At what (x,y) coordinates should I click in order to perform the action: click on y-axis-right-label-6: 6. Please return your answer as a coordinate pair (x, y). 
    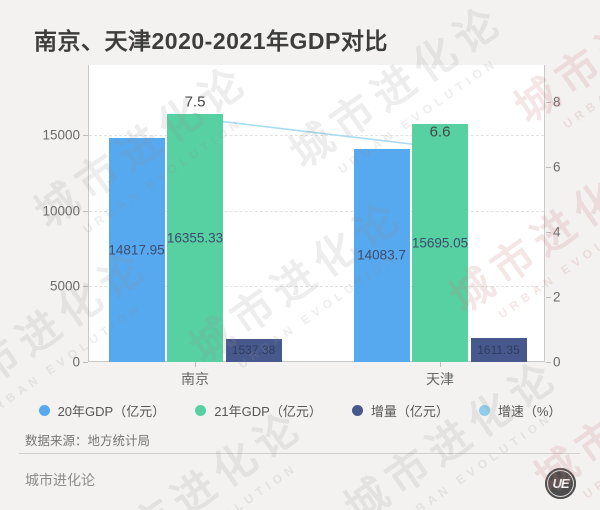
    Looking at the image, I should click on (557, 167).